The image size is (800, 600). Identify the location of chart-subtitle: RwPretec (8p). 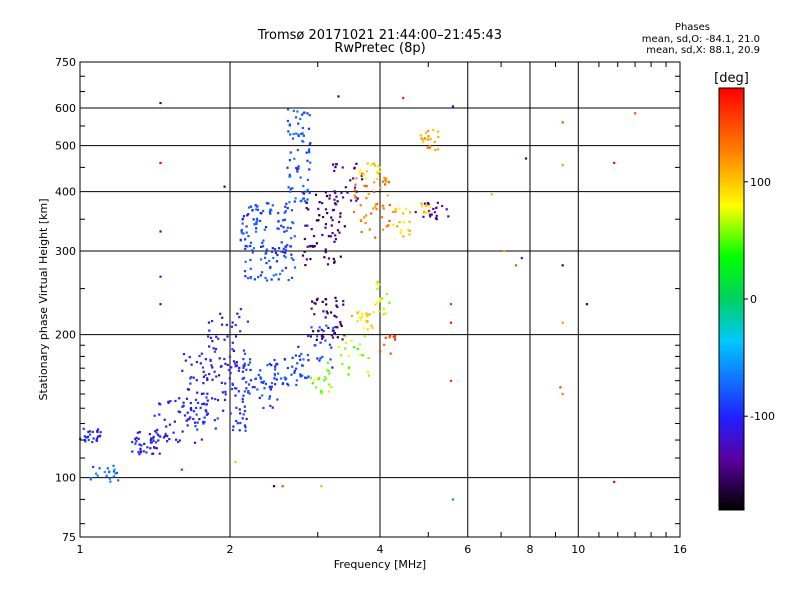
(380, 48).